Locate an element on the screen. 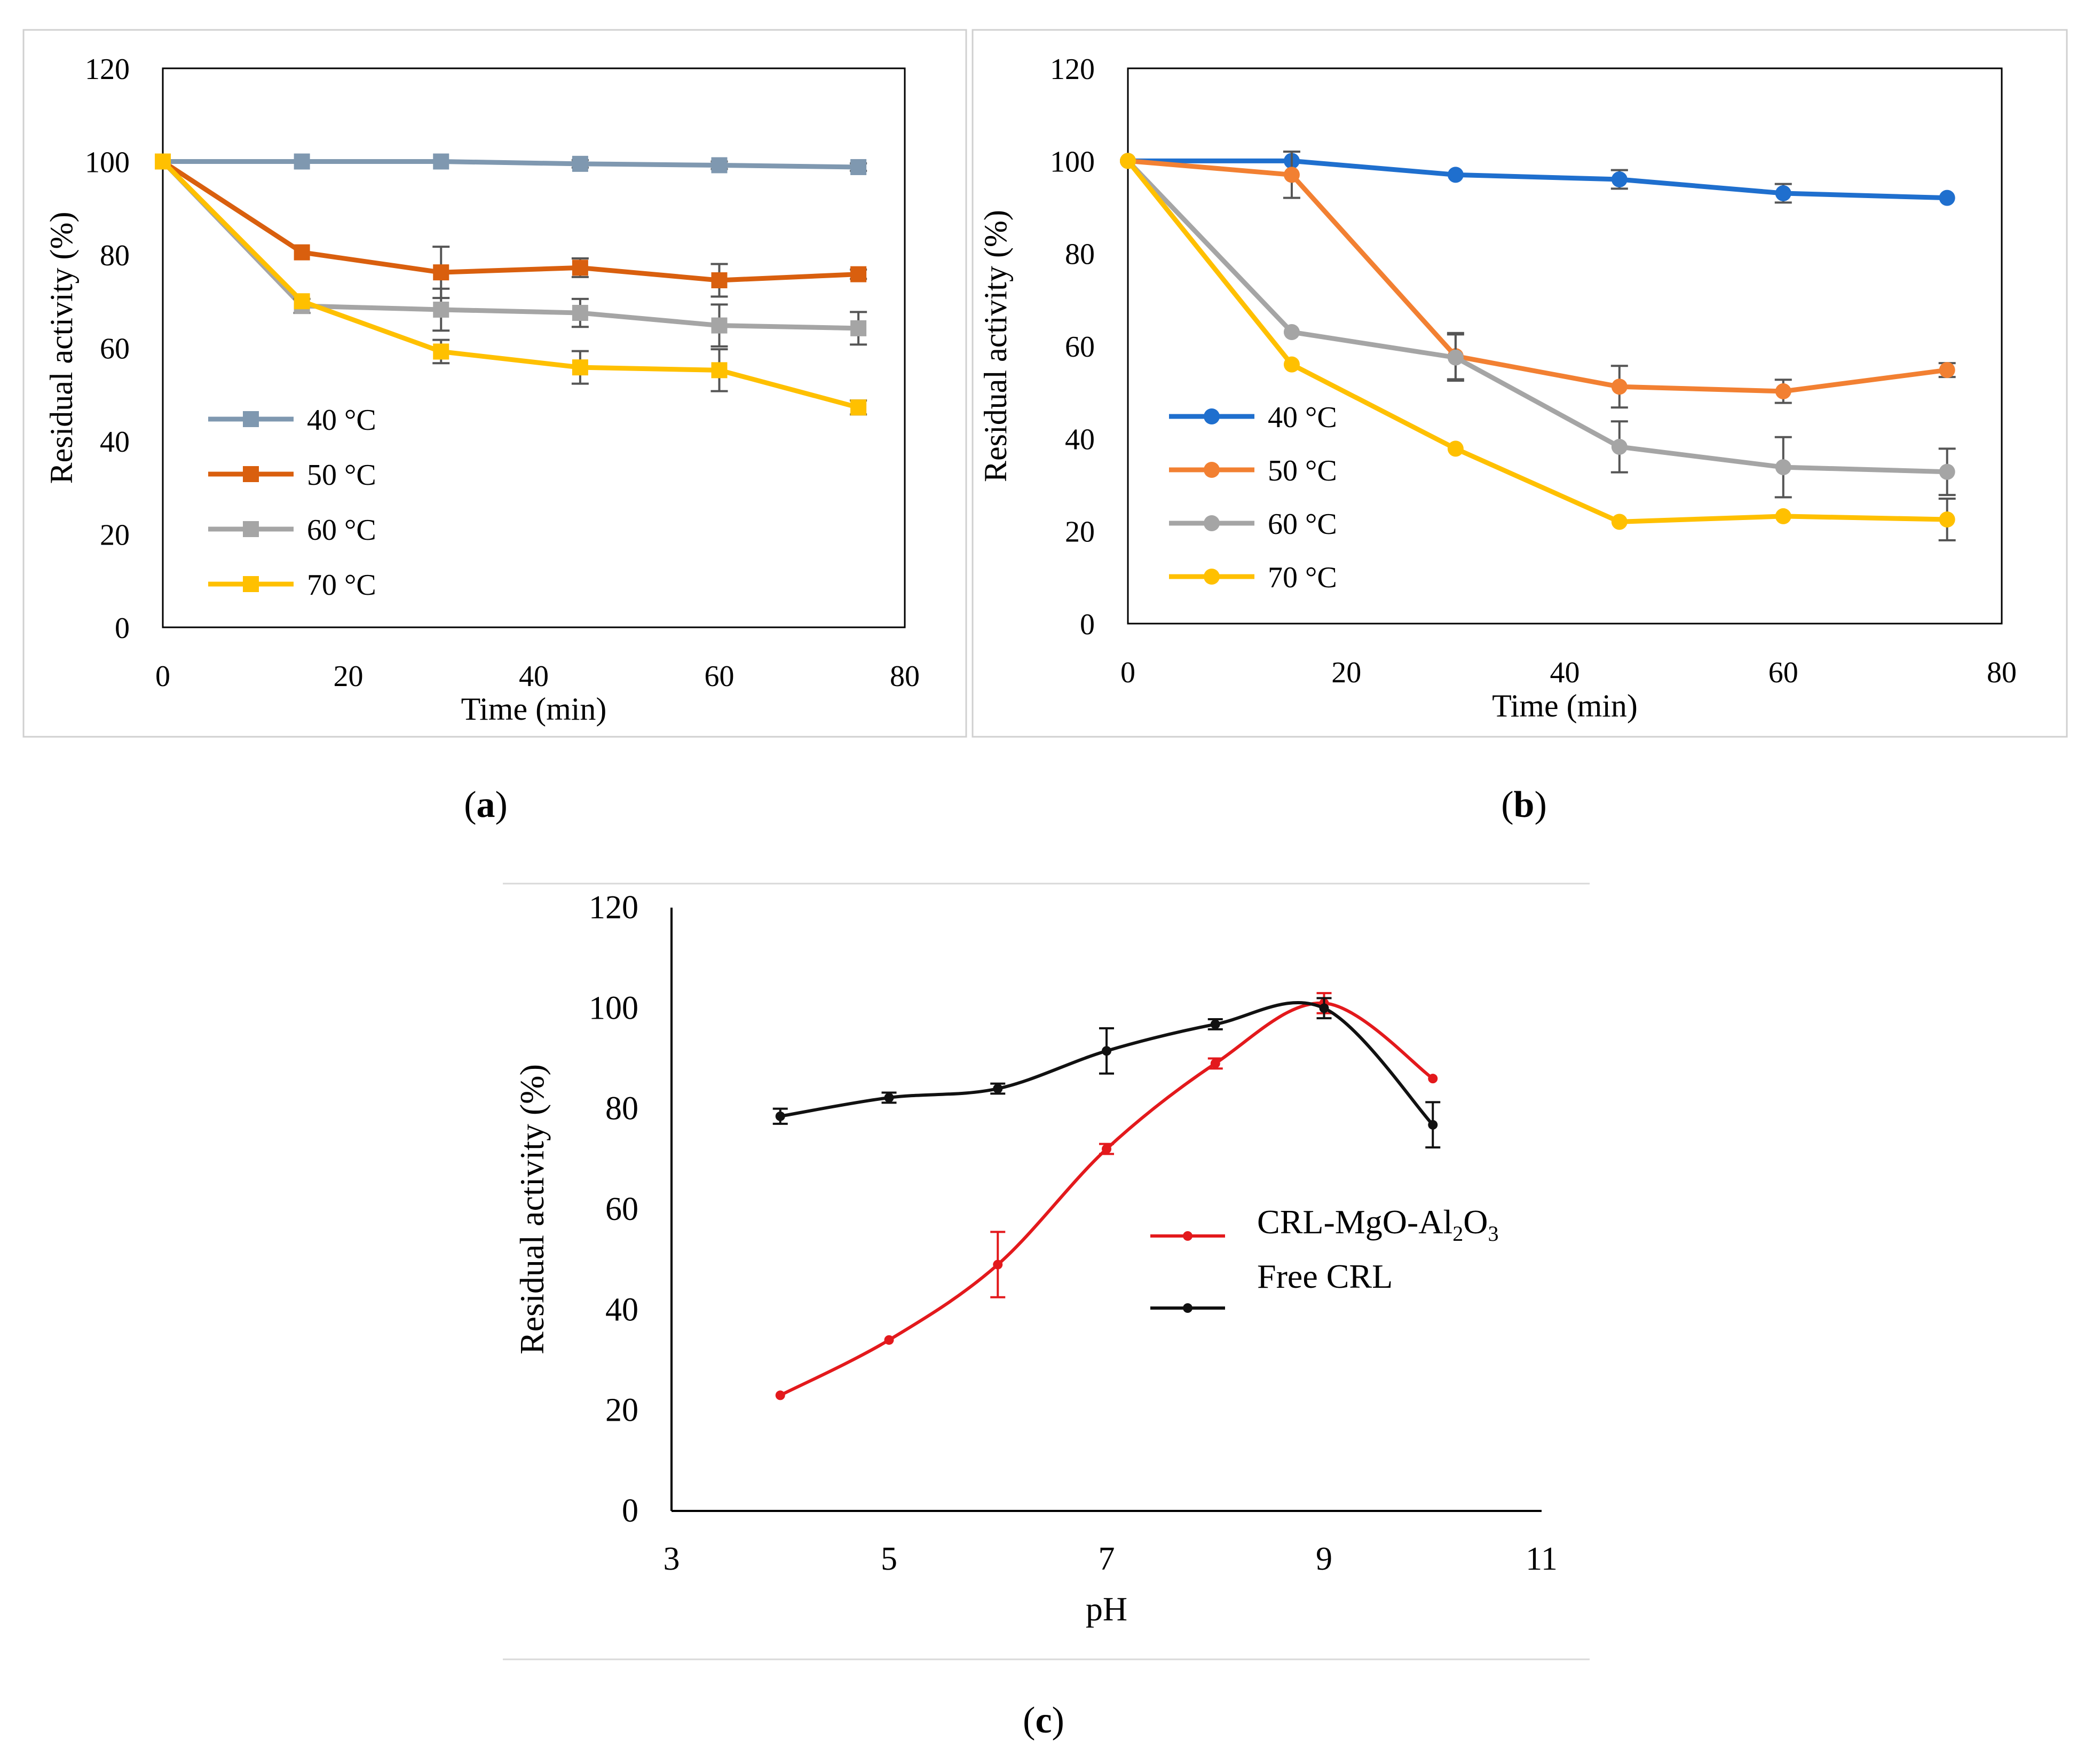 Image resolution: width=2085 pixels, height=1764 pixels. y-tick-label: 80 is located at coordinates (115, 255).